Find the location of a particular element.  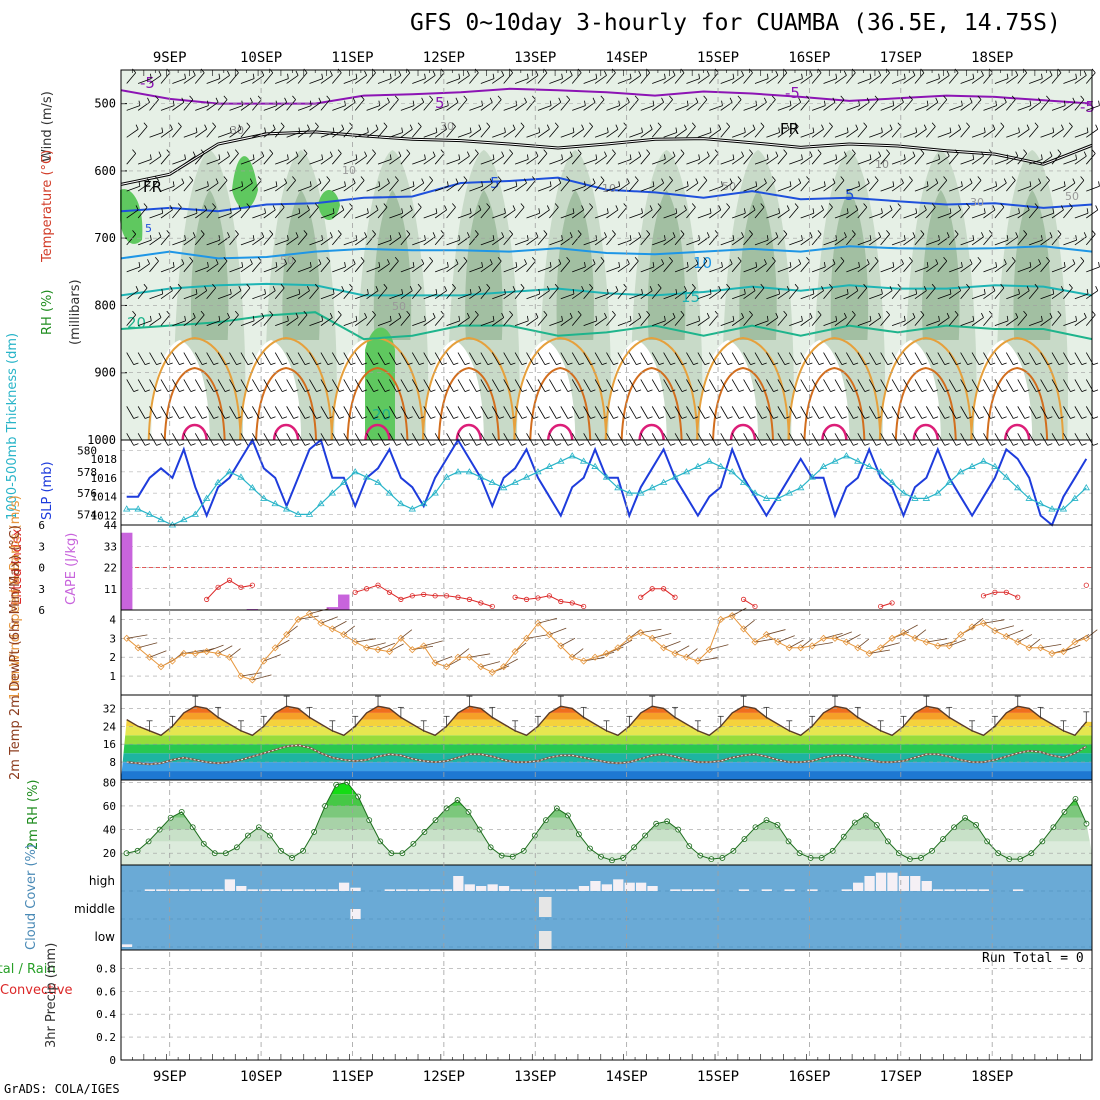

wind-speed-line is located at coordinates (606, 647).